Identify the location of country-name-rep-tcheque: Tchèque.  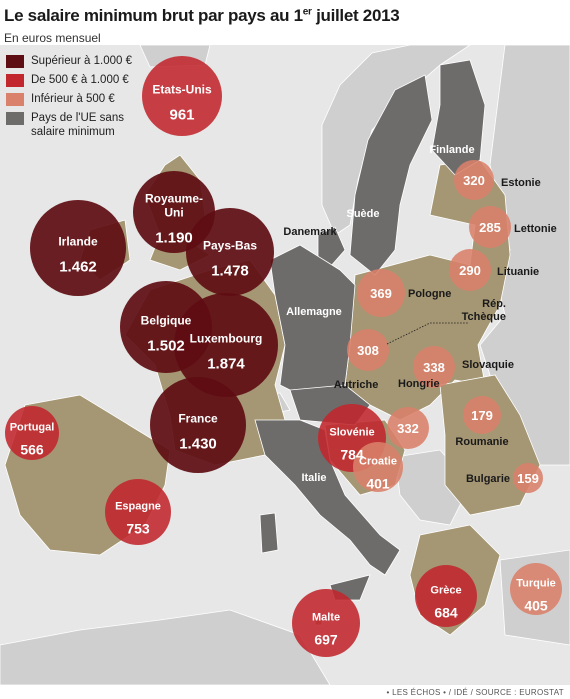
(484, 317).